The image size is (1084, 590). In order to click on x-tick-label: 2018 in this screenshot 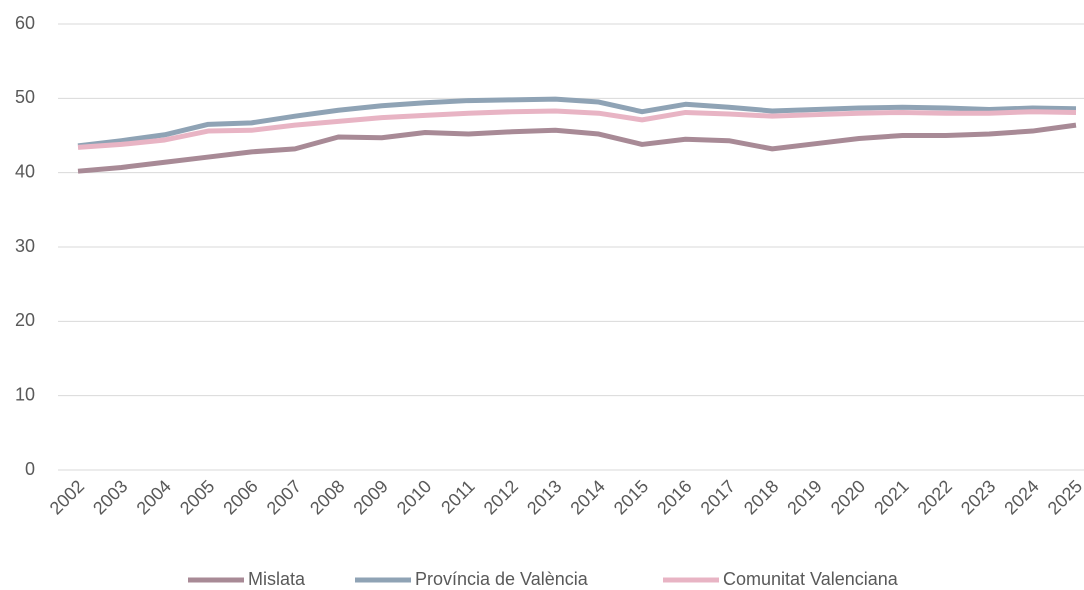, I will do `click(761, 497)`.